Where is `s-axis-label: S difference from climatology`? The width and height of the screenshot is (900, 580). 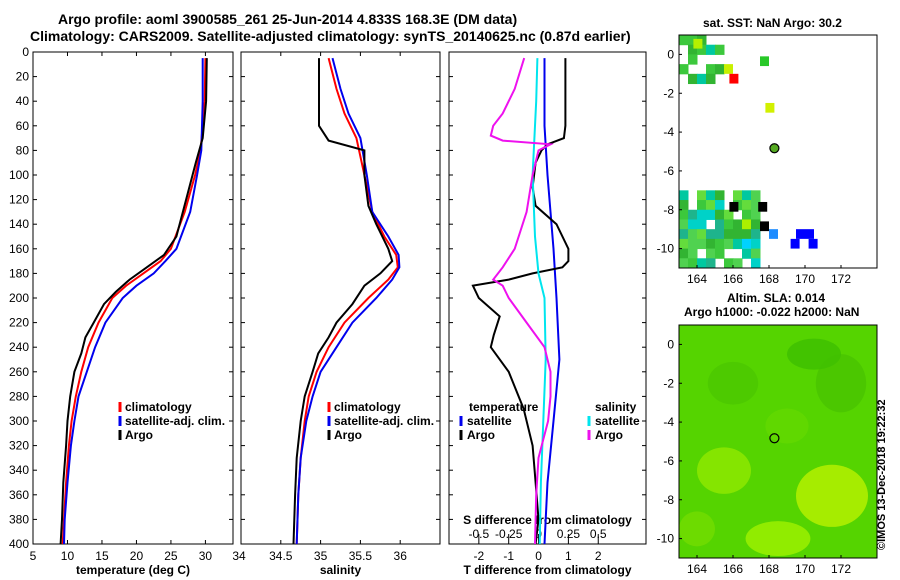 s-axis-label: S difference from climatology is located at coordinates (547, 520).